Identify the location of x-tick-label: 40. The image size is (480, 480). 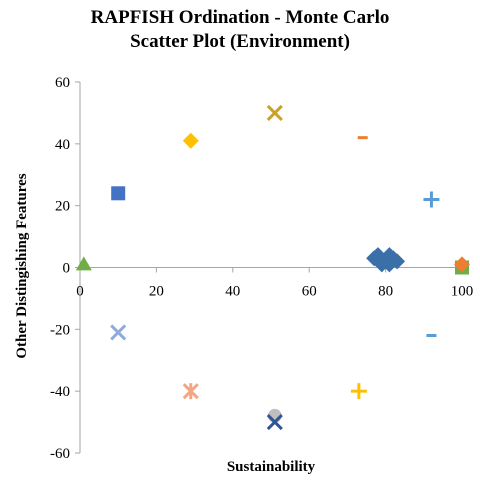
(232, 292).